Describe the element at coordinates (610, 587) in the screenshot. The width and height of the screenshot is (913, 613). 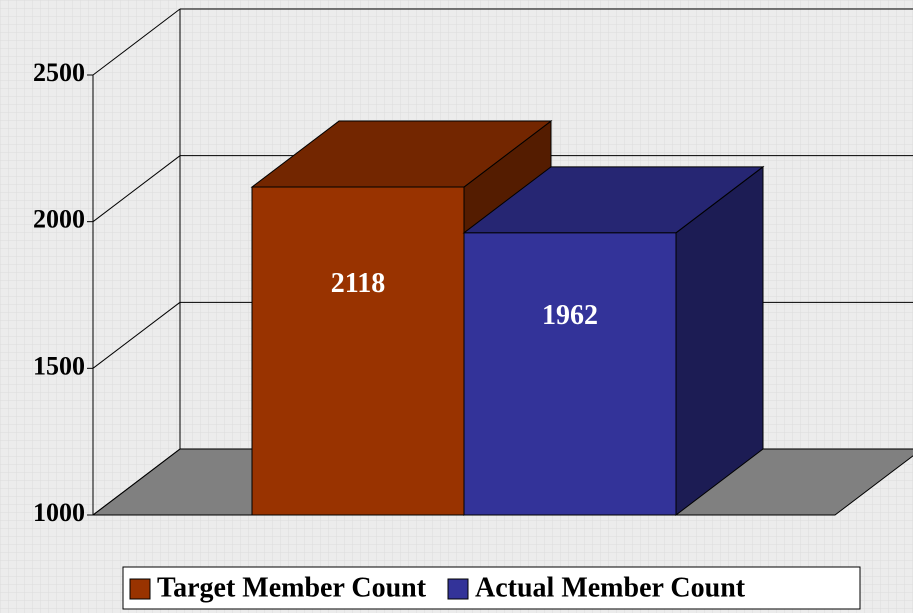
I see `legend-label: Actual Member Count` at that location.